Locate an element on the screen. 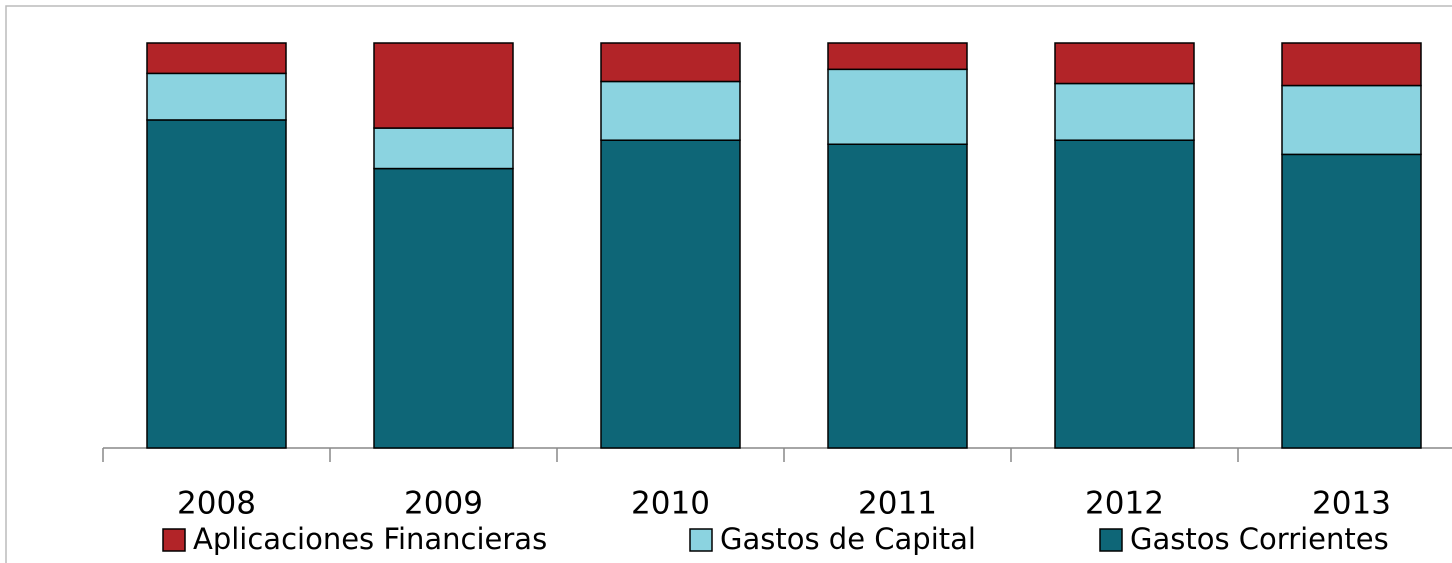 The height and width of the screenshot is (563, 1452). x-tick-label: 2012 is located at coordinates (1124, 504).